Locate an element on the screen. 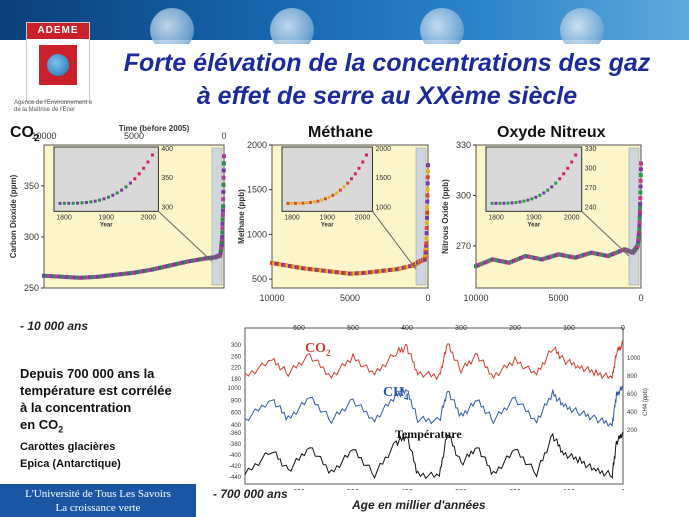 Image resolution: width=689 pixels, height=517 pixels. inset-y-tick: 300 is located at coordinates (591, 168).